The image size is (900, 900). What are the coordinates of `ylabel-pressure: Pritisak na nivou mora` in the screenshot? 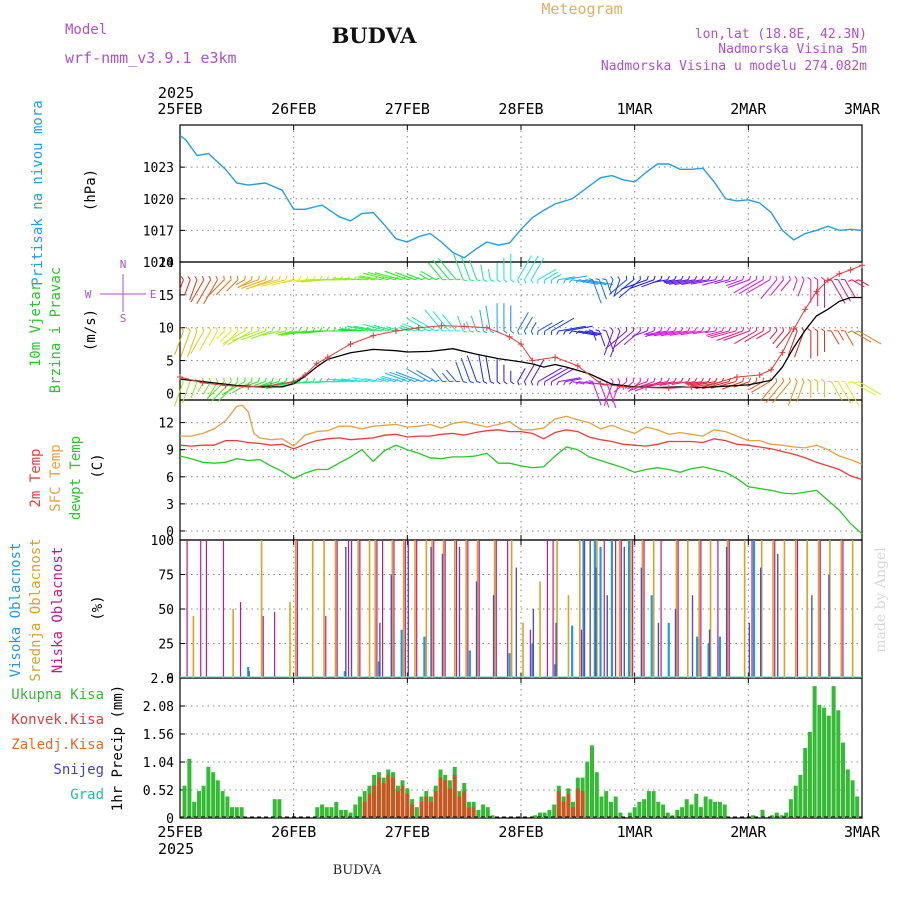 It's located at (38, 192).